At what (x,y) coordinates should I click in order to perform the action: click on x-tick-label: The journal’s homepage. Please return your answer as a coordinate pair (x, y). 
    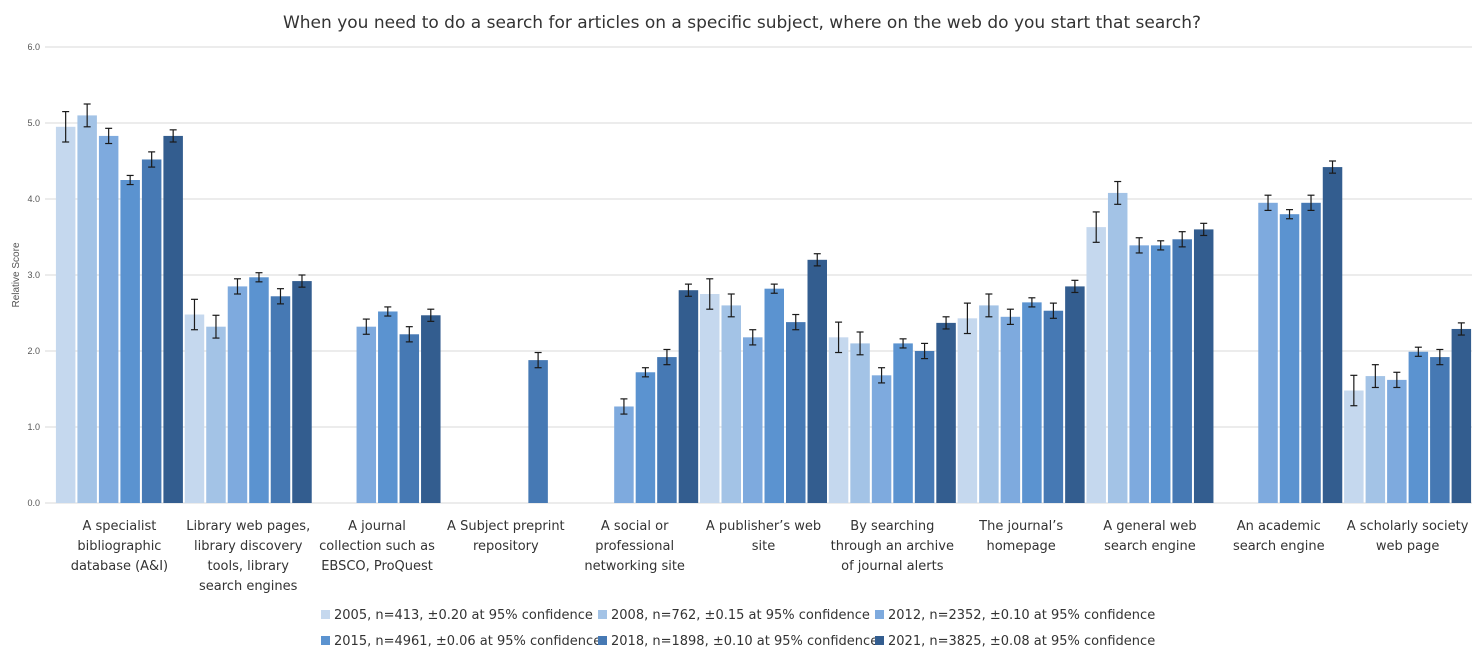
    Looking at the image, I should click on (1020, 536).